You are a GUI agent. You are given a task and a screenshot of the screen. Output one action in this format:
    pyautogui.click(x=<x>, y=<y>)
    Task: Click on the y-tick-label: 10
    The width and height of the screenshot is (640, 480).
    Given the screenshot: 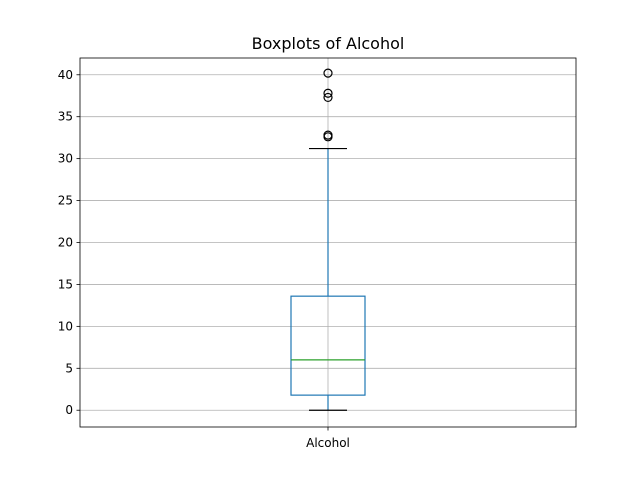 What is the action you would take?
    pyautogui.click(x=65, y=326)
    